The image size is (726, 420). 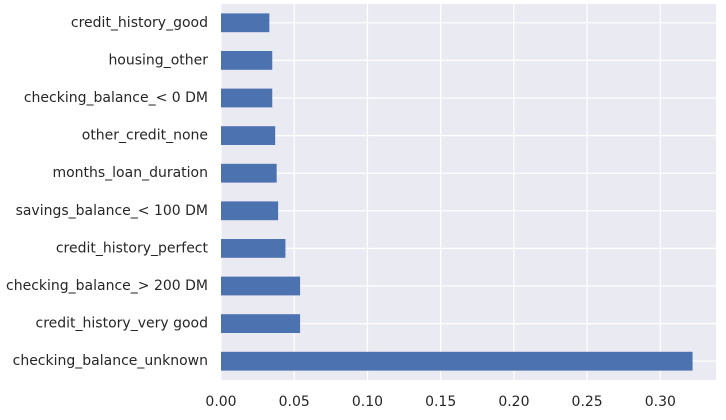 What do you see at coordinates (145, 136) in the screenshot?
I see `y-tick-label: other_credit_none` at bounding box center [145, 136].